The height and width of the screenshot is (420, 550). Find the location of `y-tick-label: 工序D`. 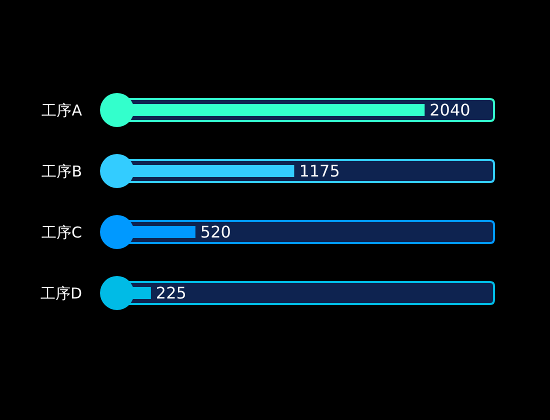

y-tick-label: 工序D is located at coordinates (61, 293).